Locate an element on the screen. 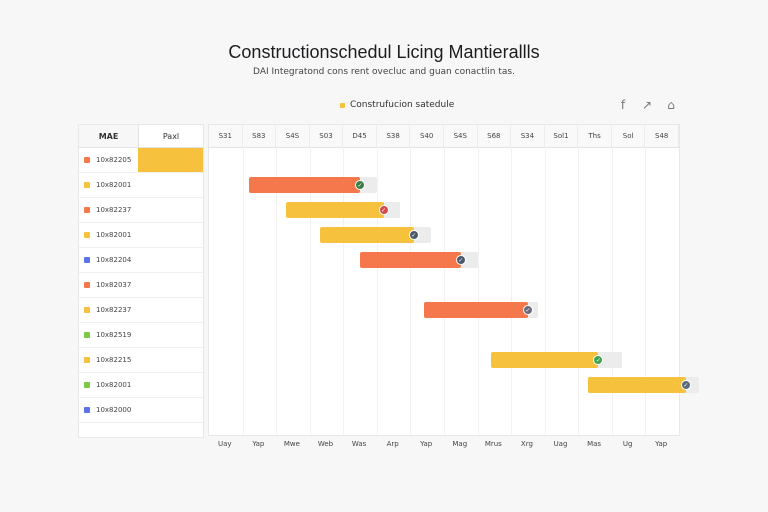  row-id-cell: 10x82204 is located at coordinates (108, 260).